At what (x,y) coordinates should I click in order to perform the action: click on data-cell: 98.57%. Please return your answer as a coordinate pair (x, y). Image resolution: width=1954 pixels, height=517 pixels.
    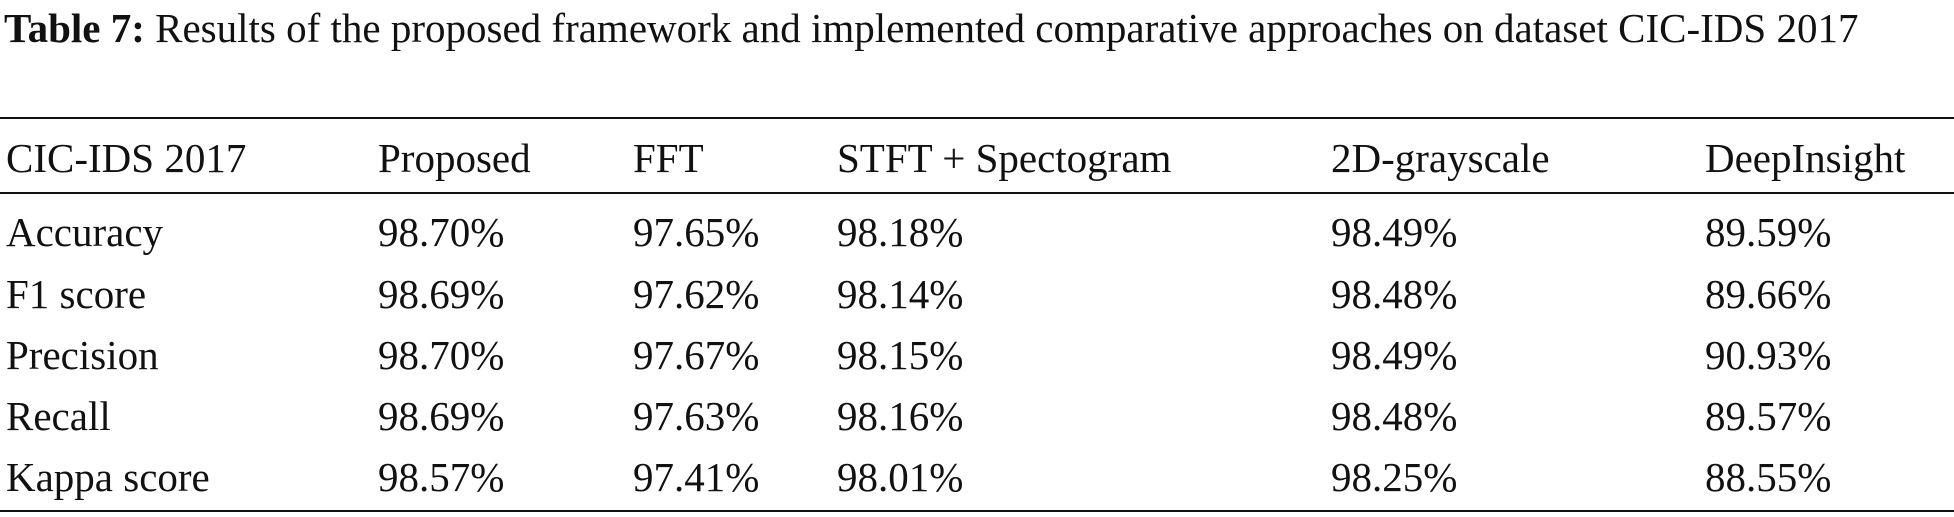
    Looking at the image, I should click on (441, 477).